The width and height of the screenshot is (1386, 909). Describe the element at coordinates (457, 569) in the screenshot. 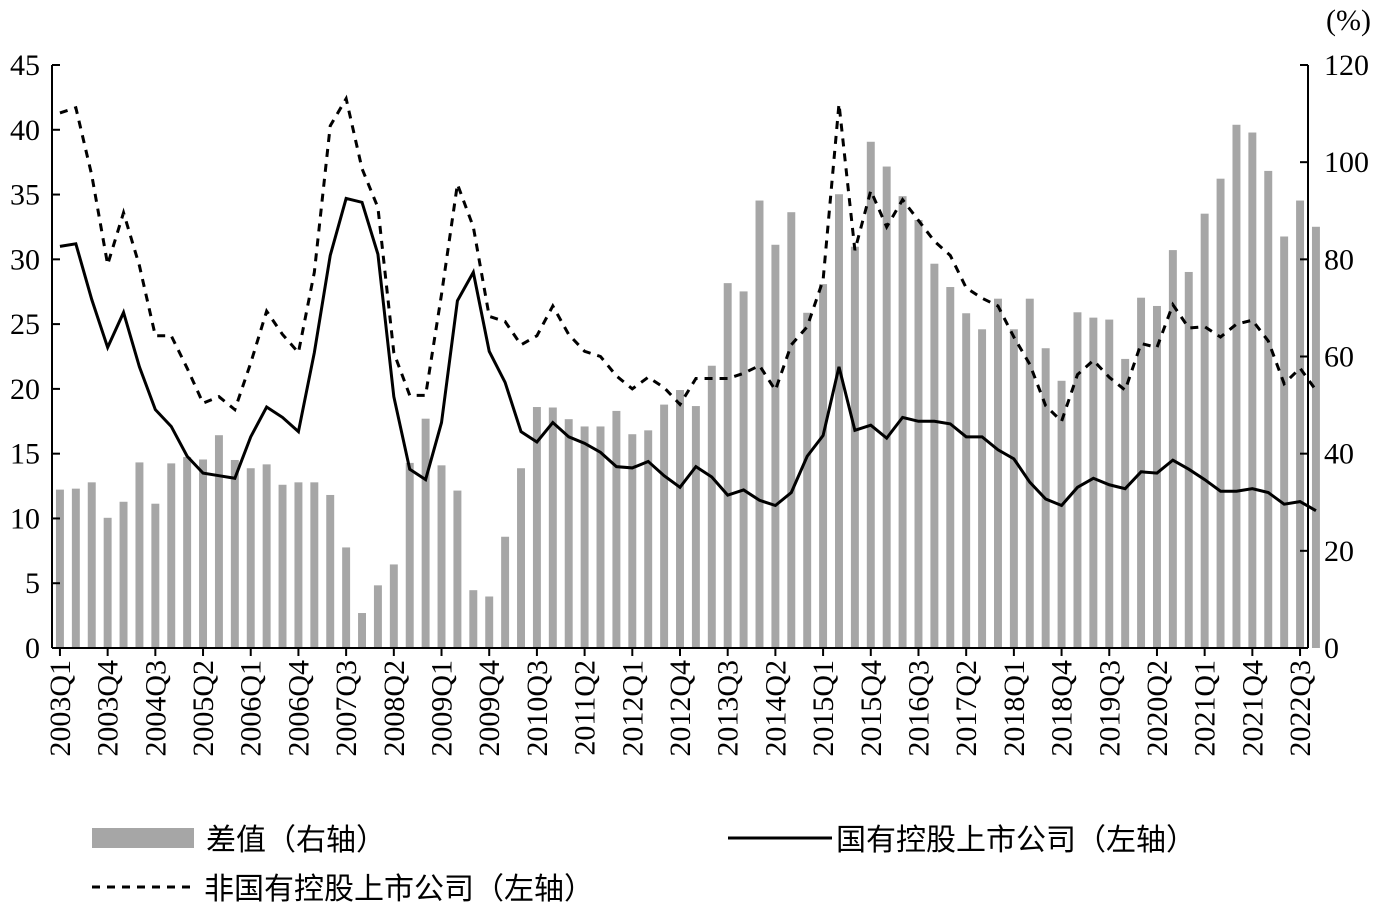

I see `bar-2009Q2` at that location.